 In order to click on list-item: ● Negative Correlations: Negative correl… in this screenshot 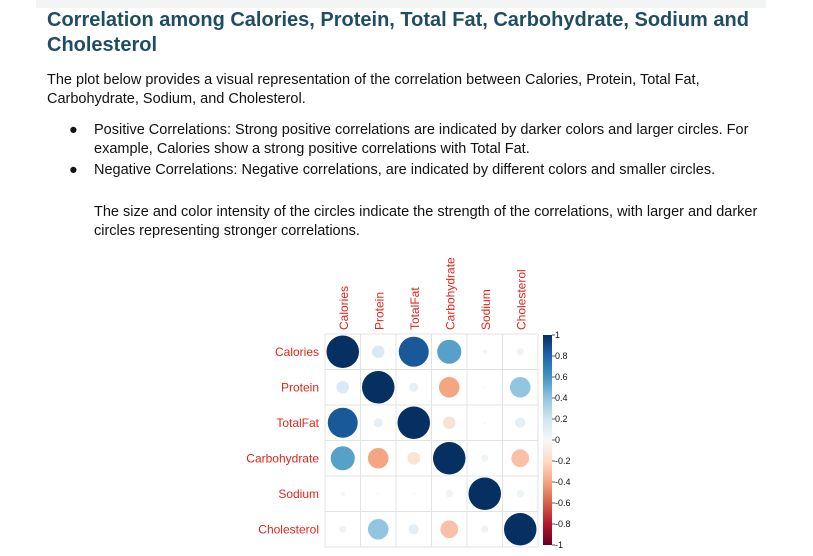, I will do `click(407, 170)`.